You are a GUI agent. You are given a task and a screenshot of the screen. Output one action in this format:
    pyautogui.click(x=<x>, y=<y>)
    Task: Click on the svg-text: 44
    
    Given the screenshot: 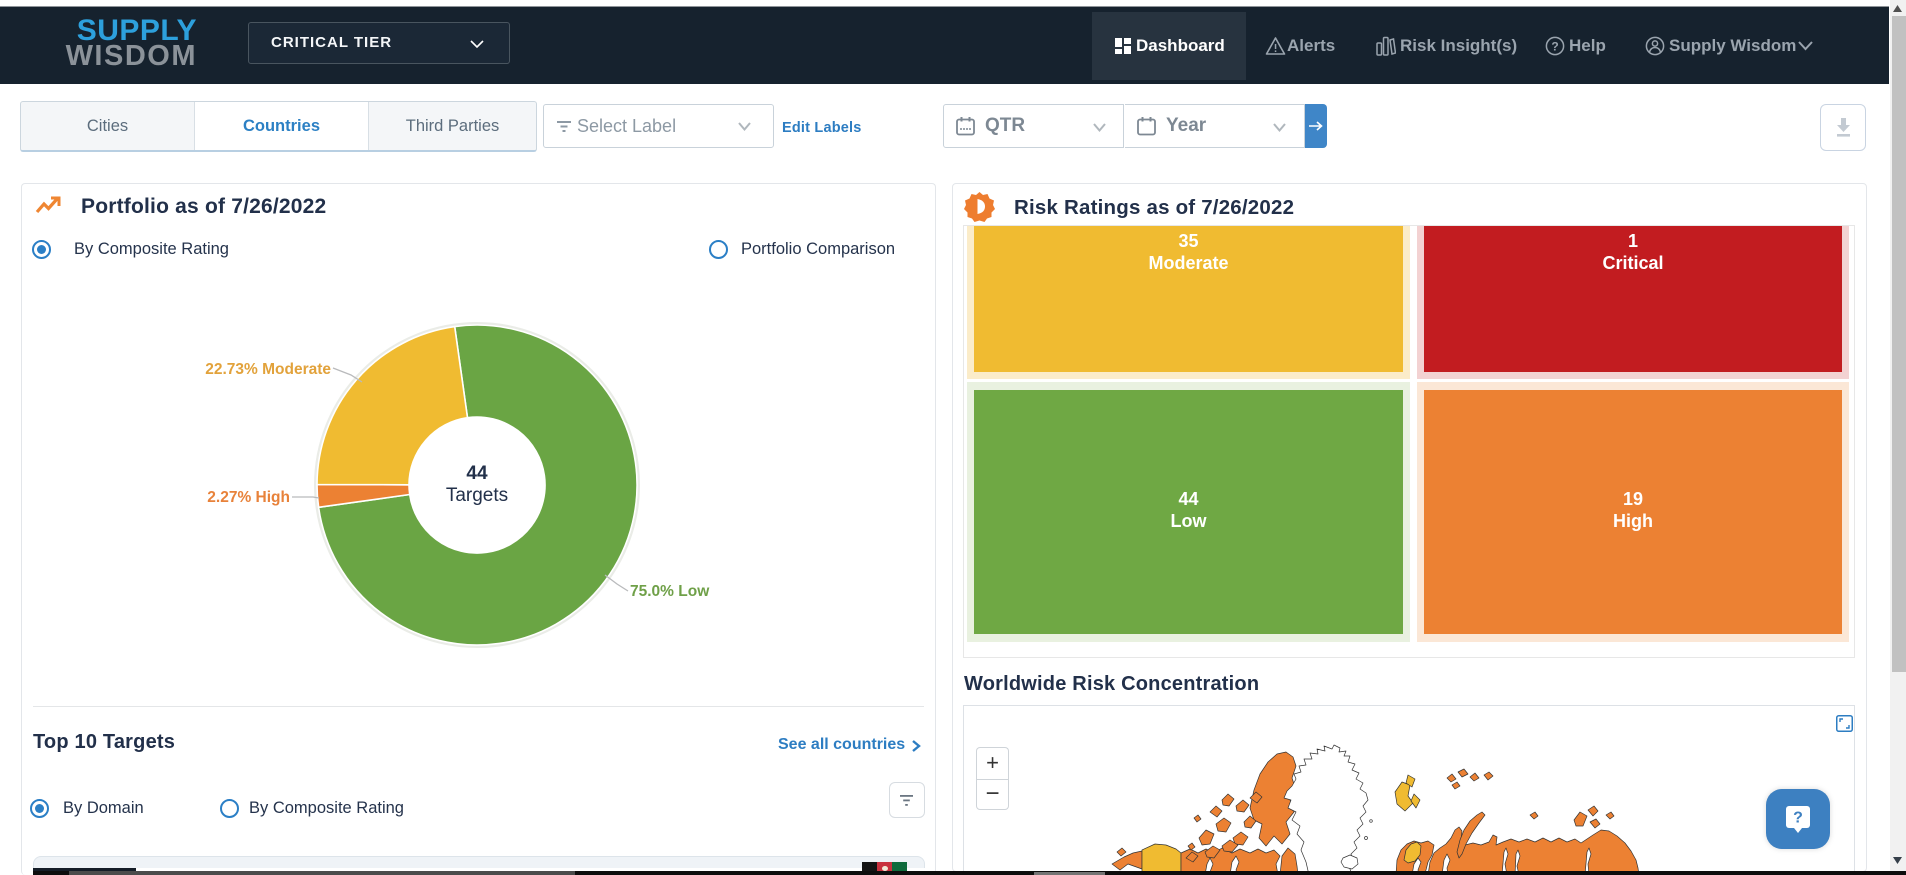 What is the action you would take?
    pyautogui.click(x=477, y=473)
    